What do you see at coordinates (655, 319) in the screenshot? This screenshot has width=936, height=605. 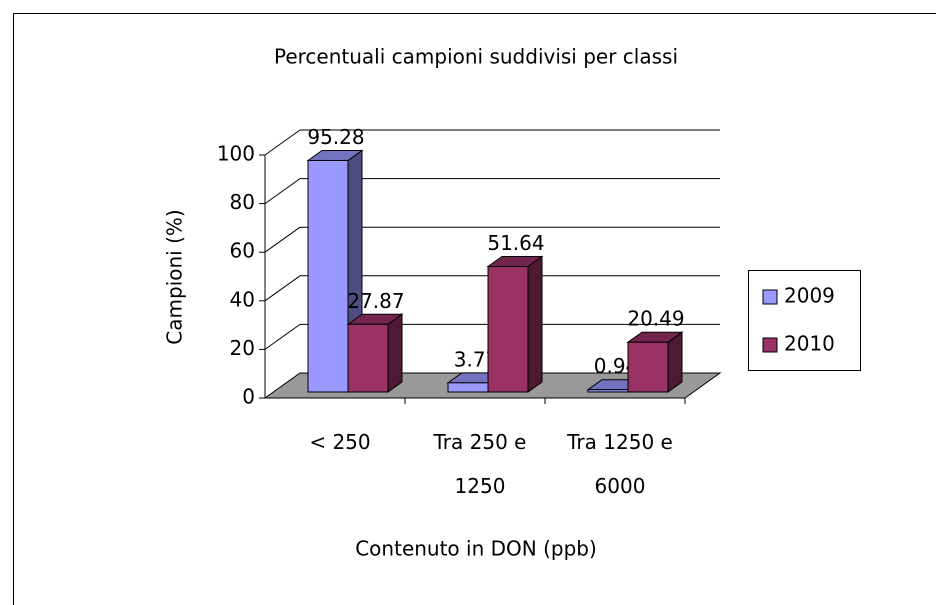 I see `data-label: 20.49` at bounding box center [655, 319].